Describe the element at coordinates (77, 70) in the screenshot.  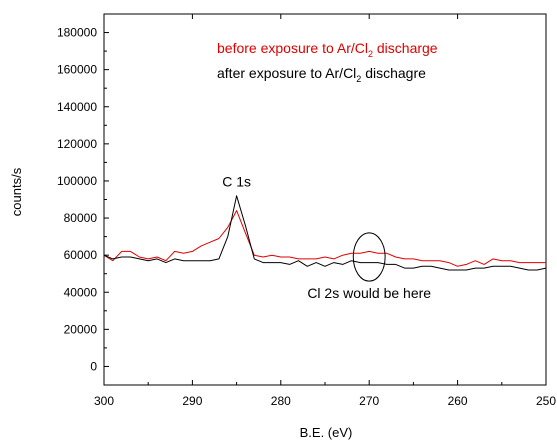
I see `y-tick-label: 160000` at that location.